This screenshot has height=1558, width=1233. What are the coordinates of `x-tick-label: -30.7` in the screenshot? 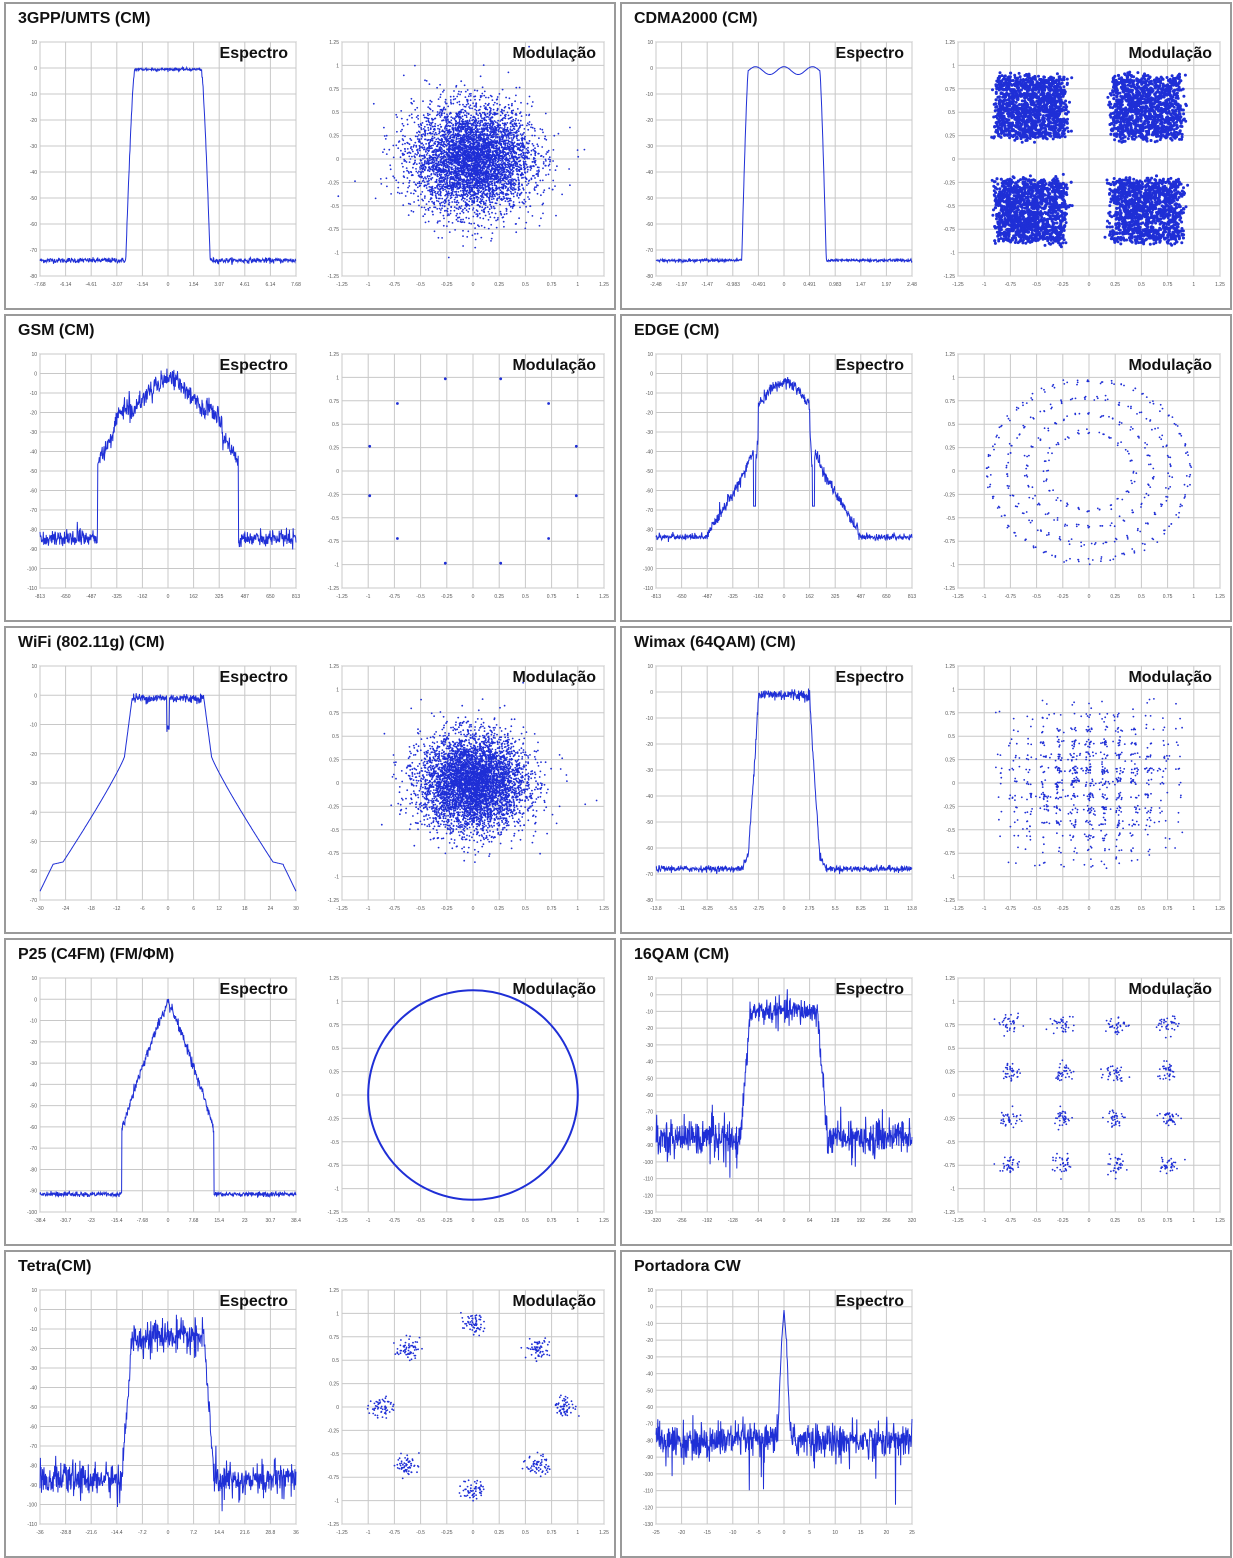 It's located at (66, 1221).